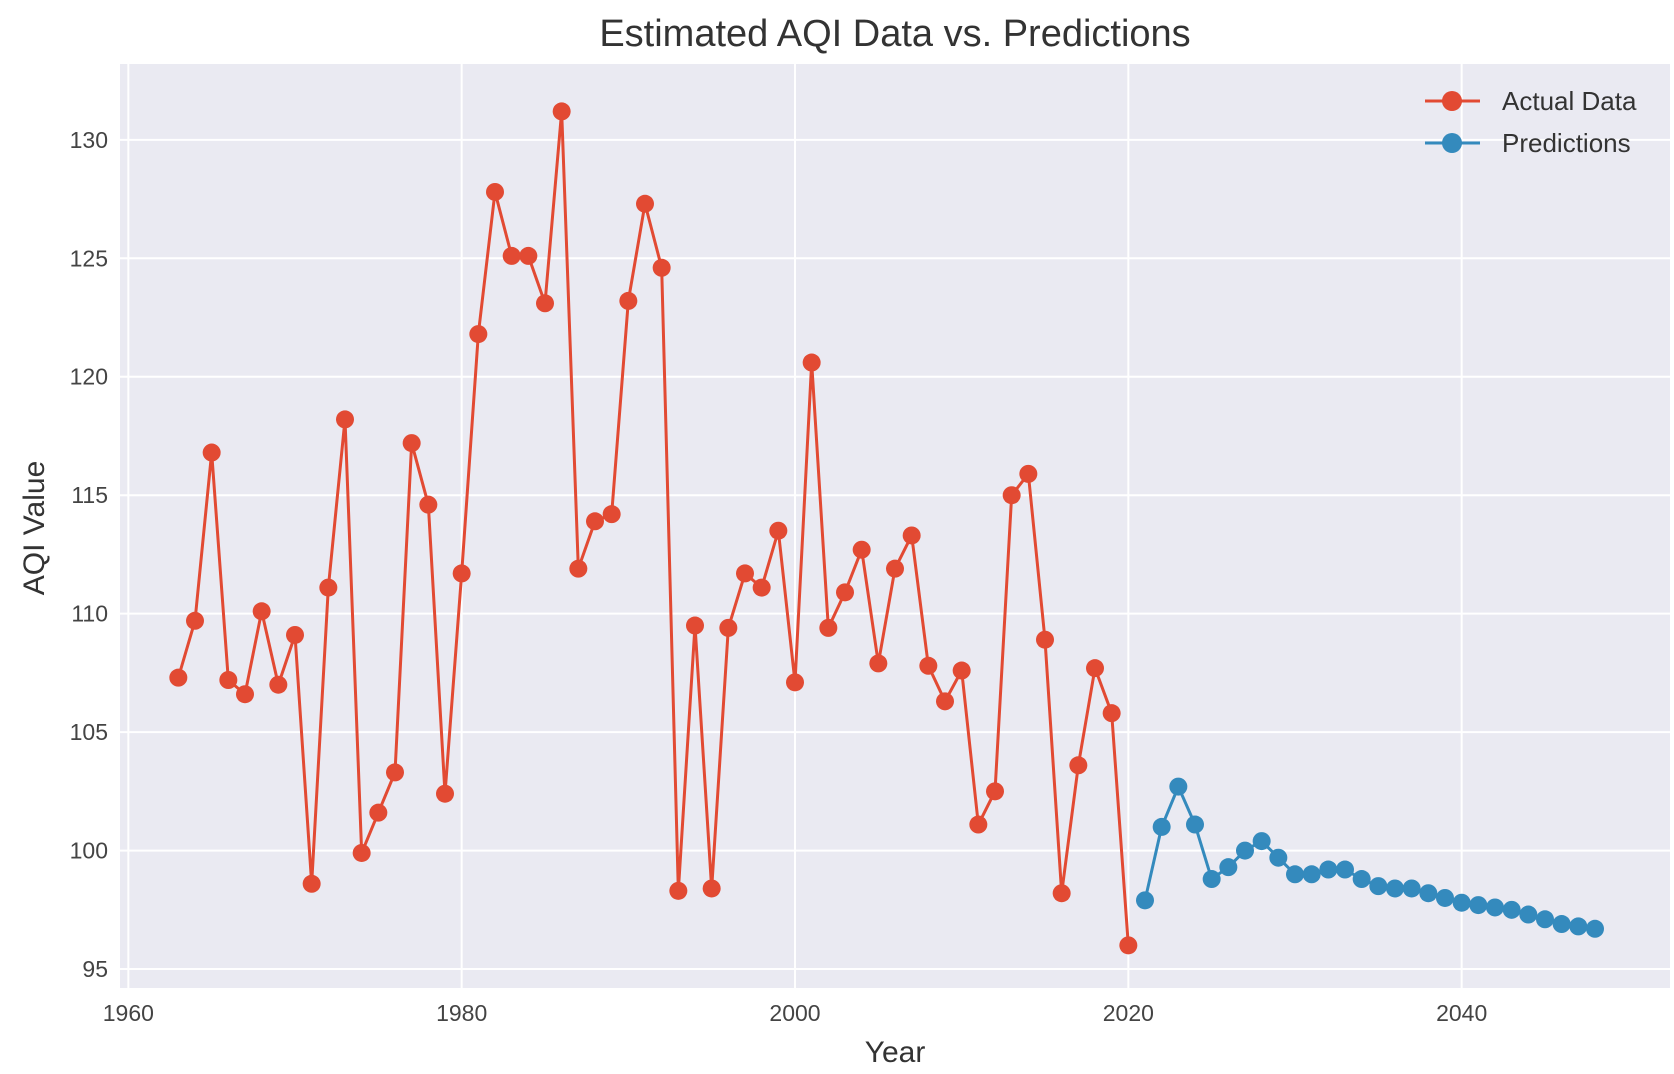 This screenshot has width=1674, height=1074. I want to click on y-tick-label: 110, so click(89, 614).